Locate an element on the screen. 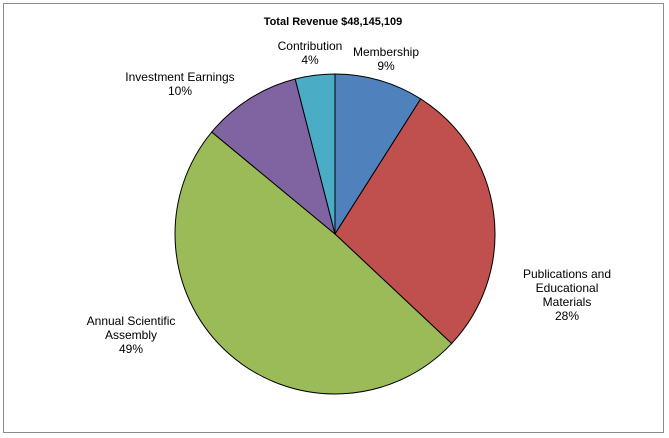  data-label-category: Investment Earnings is located at coordinates (179, 77).